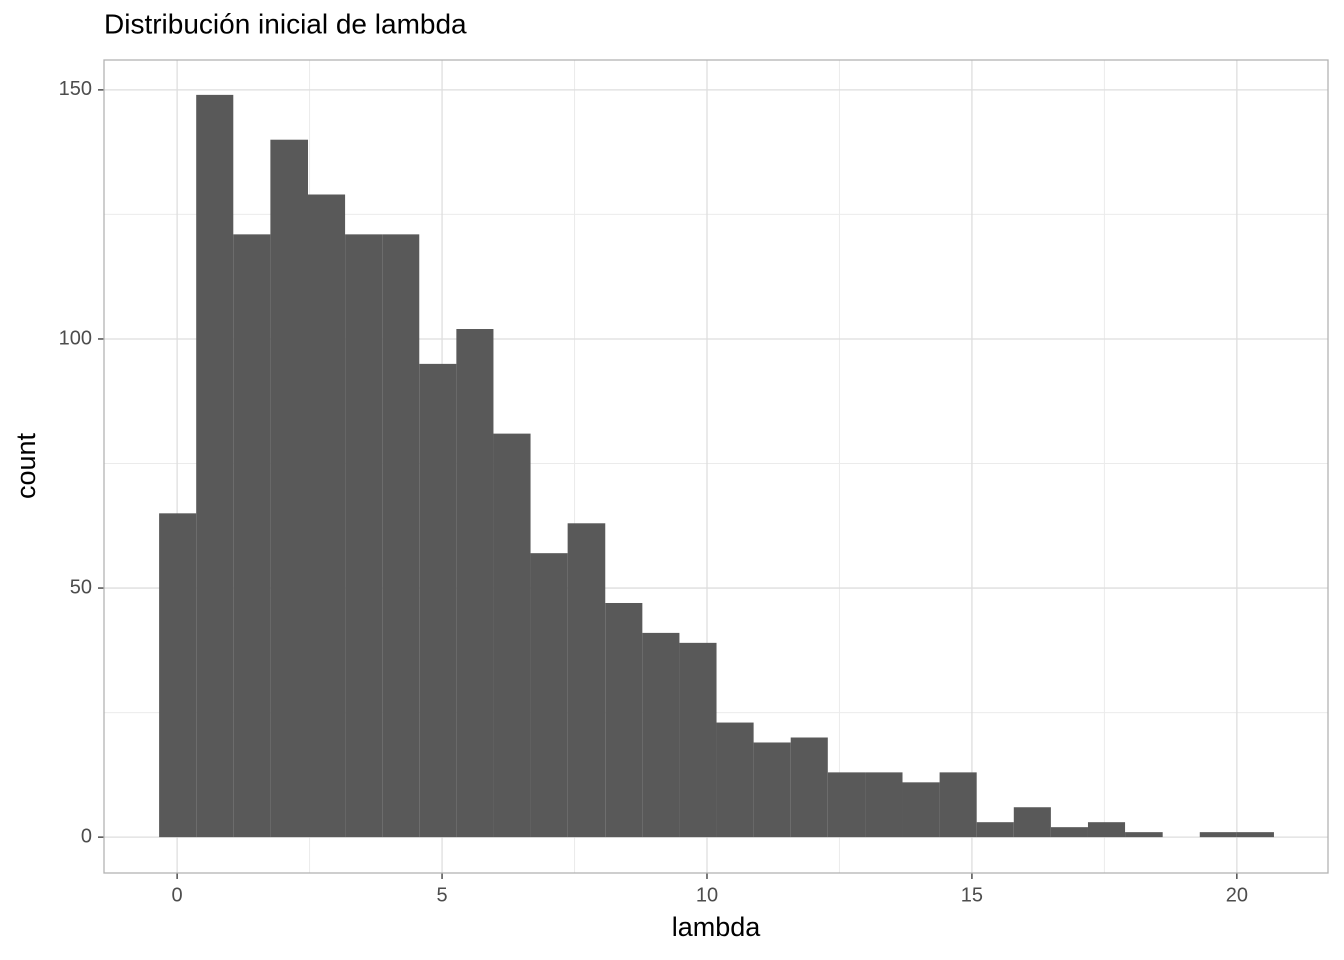 This screenshot has width=1344, height=960. I want to click on y-tick-label: 0, so click(86, 836).